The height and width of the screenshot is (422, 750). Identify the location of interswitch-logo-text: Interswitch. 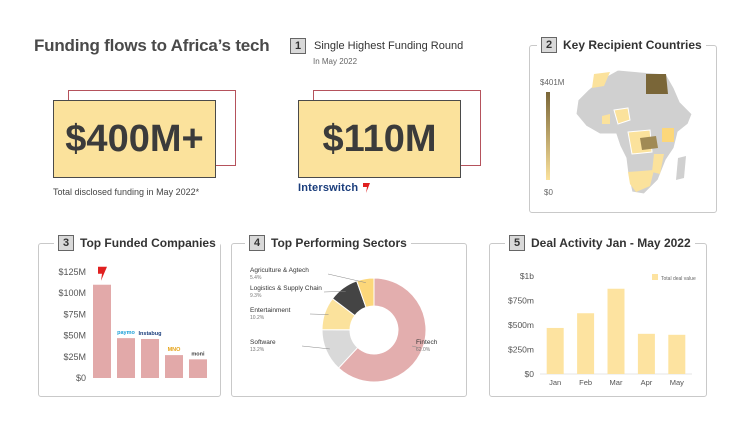
(328, 188).